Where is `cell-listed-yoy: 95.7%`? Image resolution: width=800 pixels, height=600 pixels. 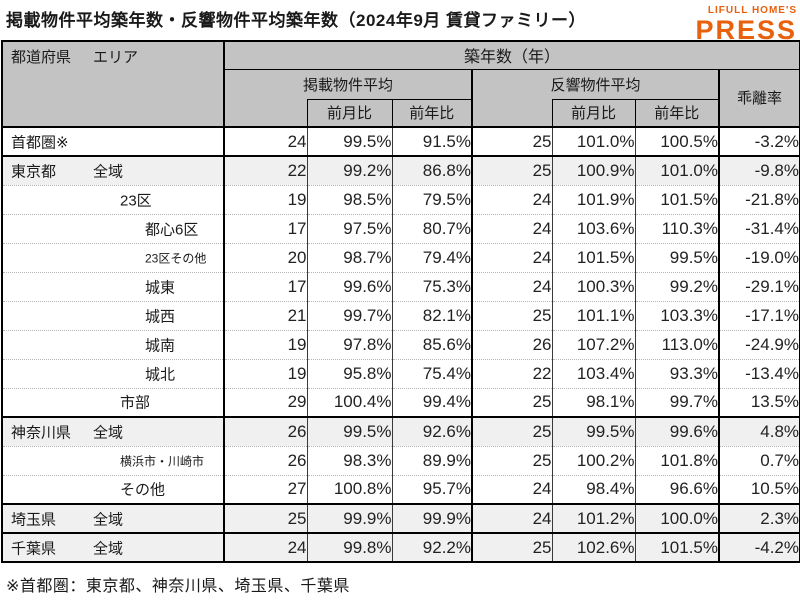 cell-listed-yoy: 95.7% is located at coordinates (431, 489).